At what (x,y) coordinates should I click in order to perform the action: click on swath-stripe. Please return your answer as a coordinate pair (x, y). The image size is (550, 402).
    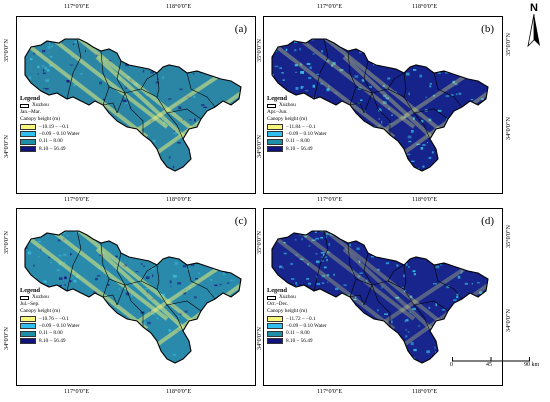
    Looking at the image, I should click on (102, 84).